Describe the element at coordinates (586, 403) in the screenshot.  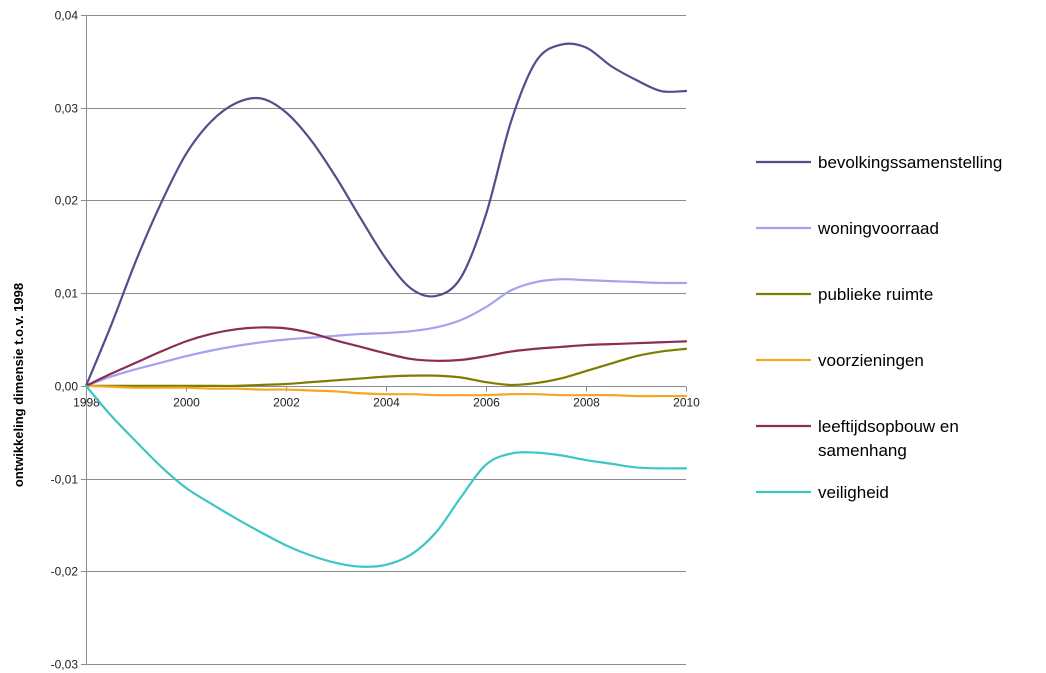
I see `x-tick-label: 2008` at that location.